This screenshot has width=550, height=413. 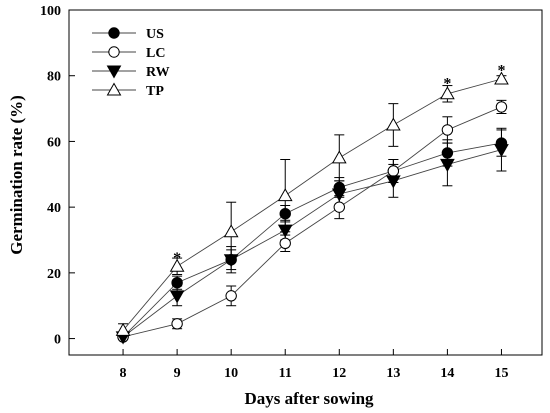 I want to click on x-tick-label: 13, so click(x=393, y=373).